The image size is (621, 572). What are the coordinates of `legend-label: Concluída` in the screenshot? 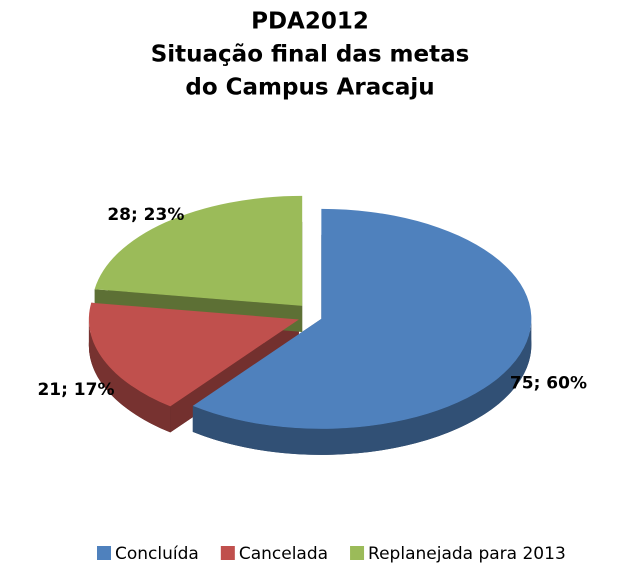 It's located at (157, 554).